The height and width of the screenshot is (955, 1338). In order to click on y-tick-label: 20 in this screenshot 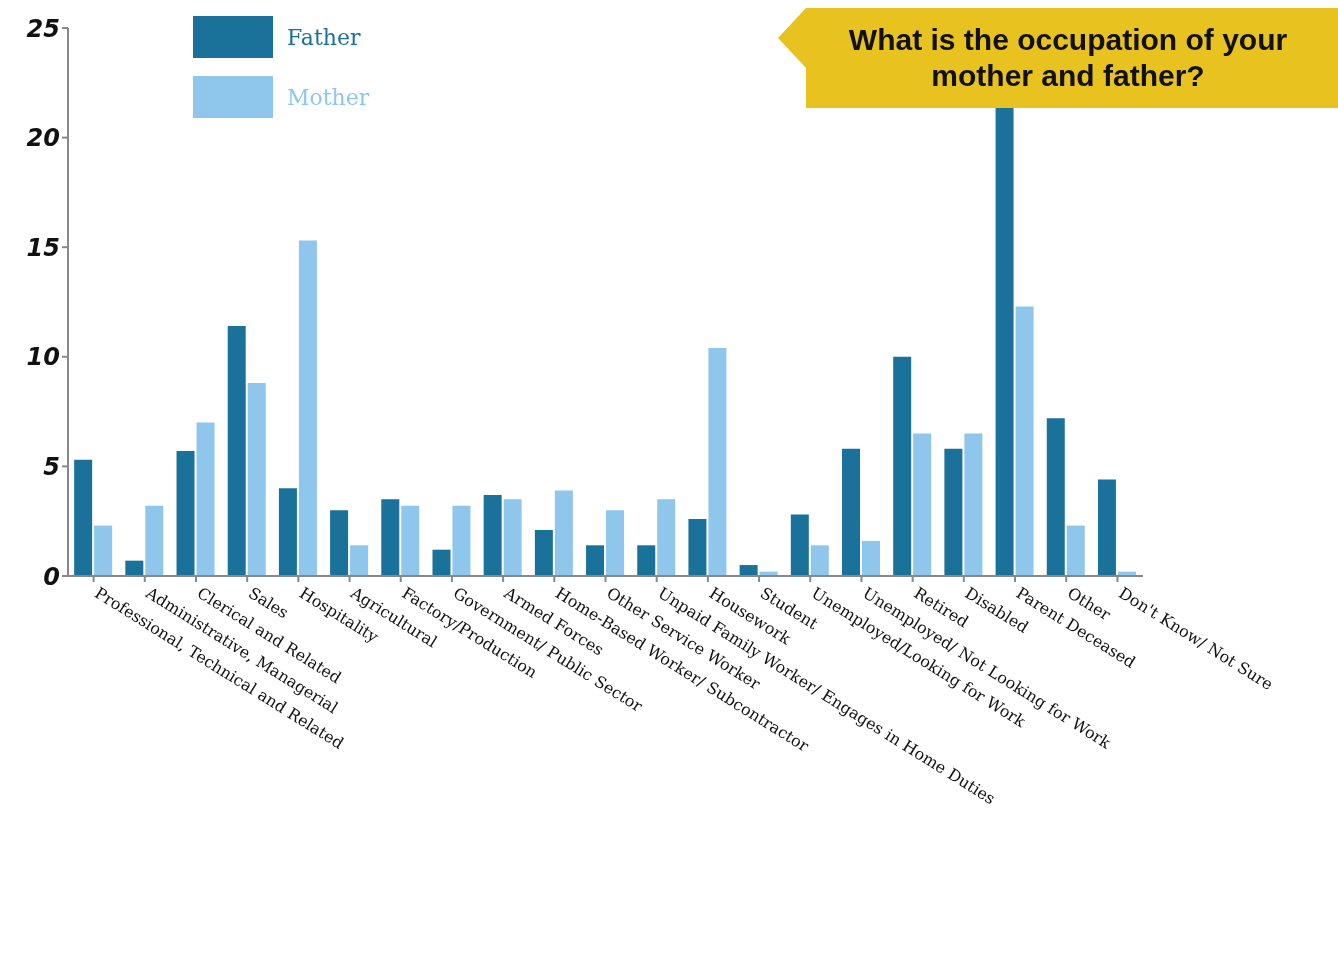, I will do `click(43, 138)`.